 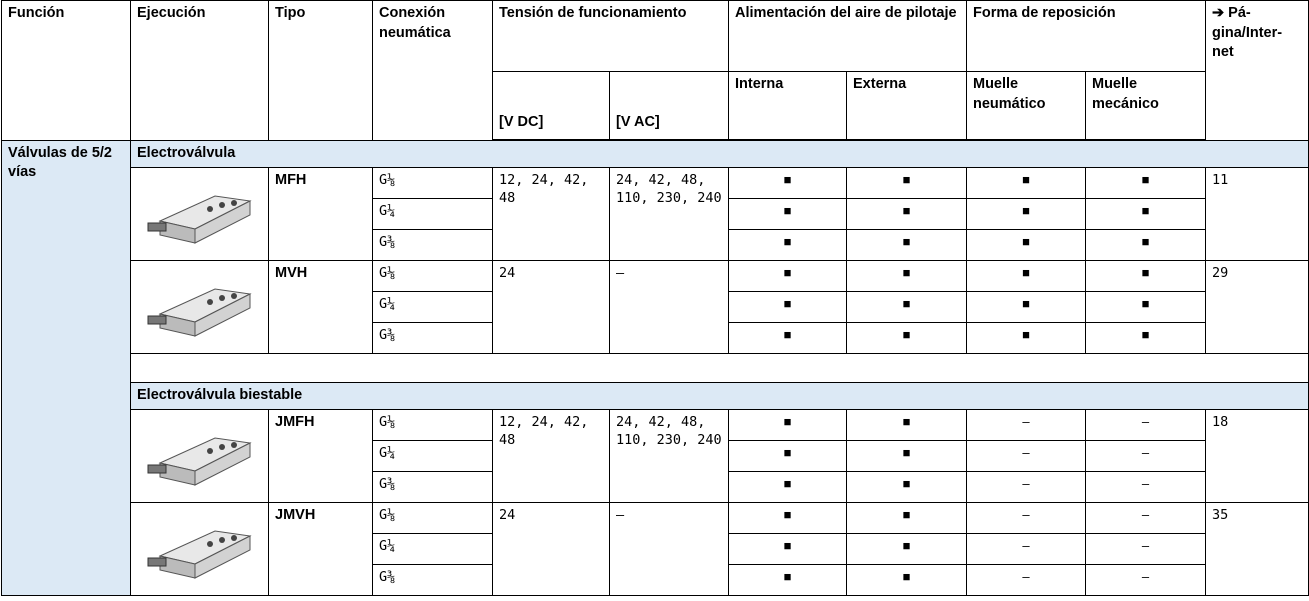 What do you see at coordinates (432, 70) in the screenshot?
I see `header-cell: Conexión neumática` at bounding box center [432, 70].